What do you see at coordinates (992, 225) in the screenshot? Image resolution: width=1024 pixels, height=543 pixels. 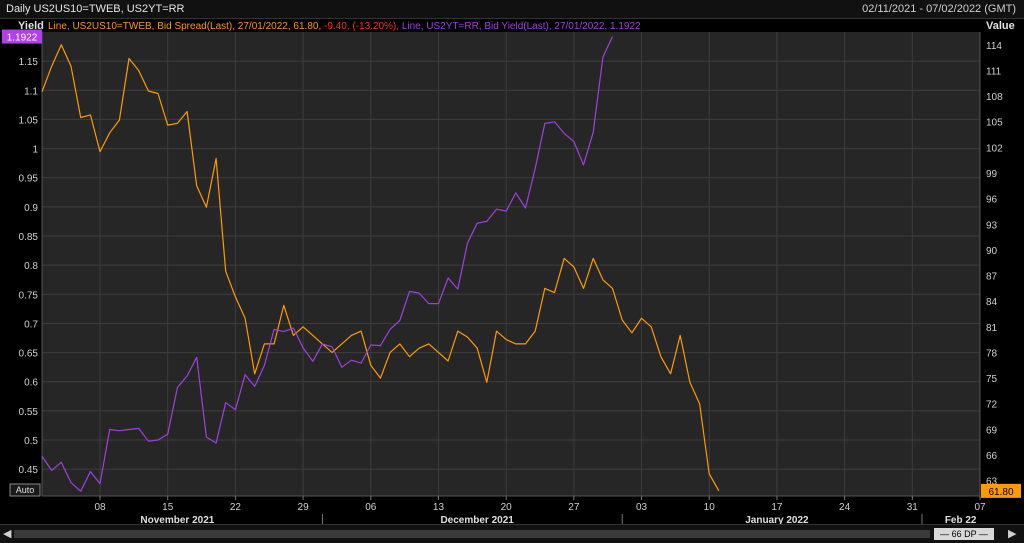 I see `right-tick-label: 93` at bounding box center [992, 225].